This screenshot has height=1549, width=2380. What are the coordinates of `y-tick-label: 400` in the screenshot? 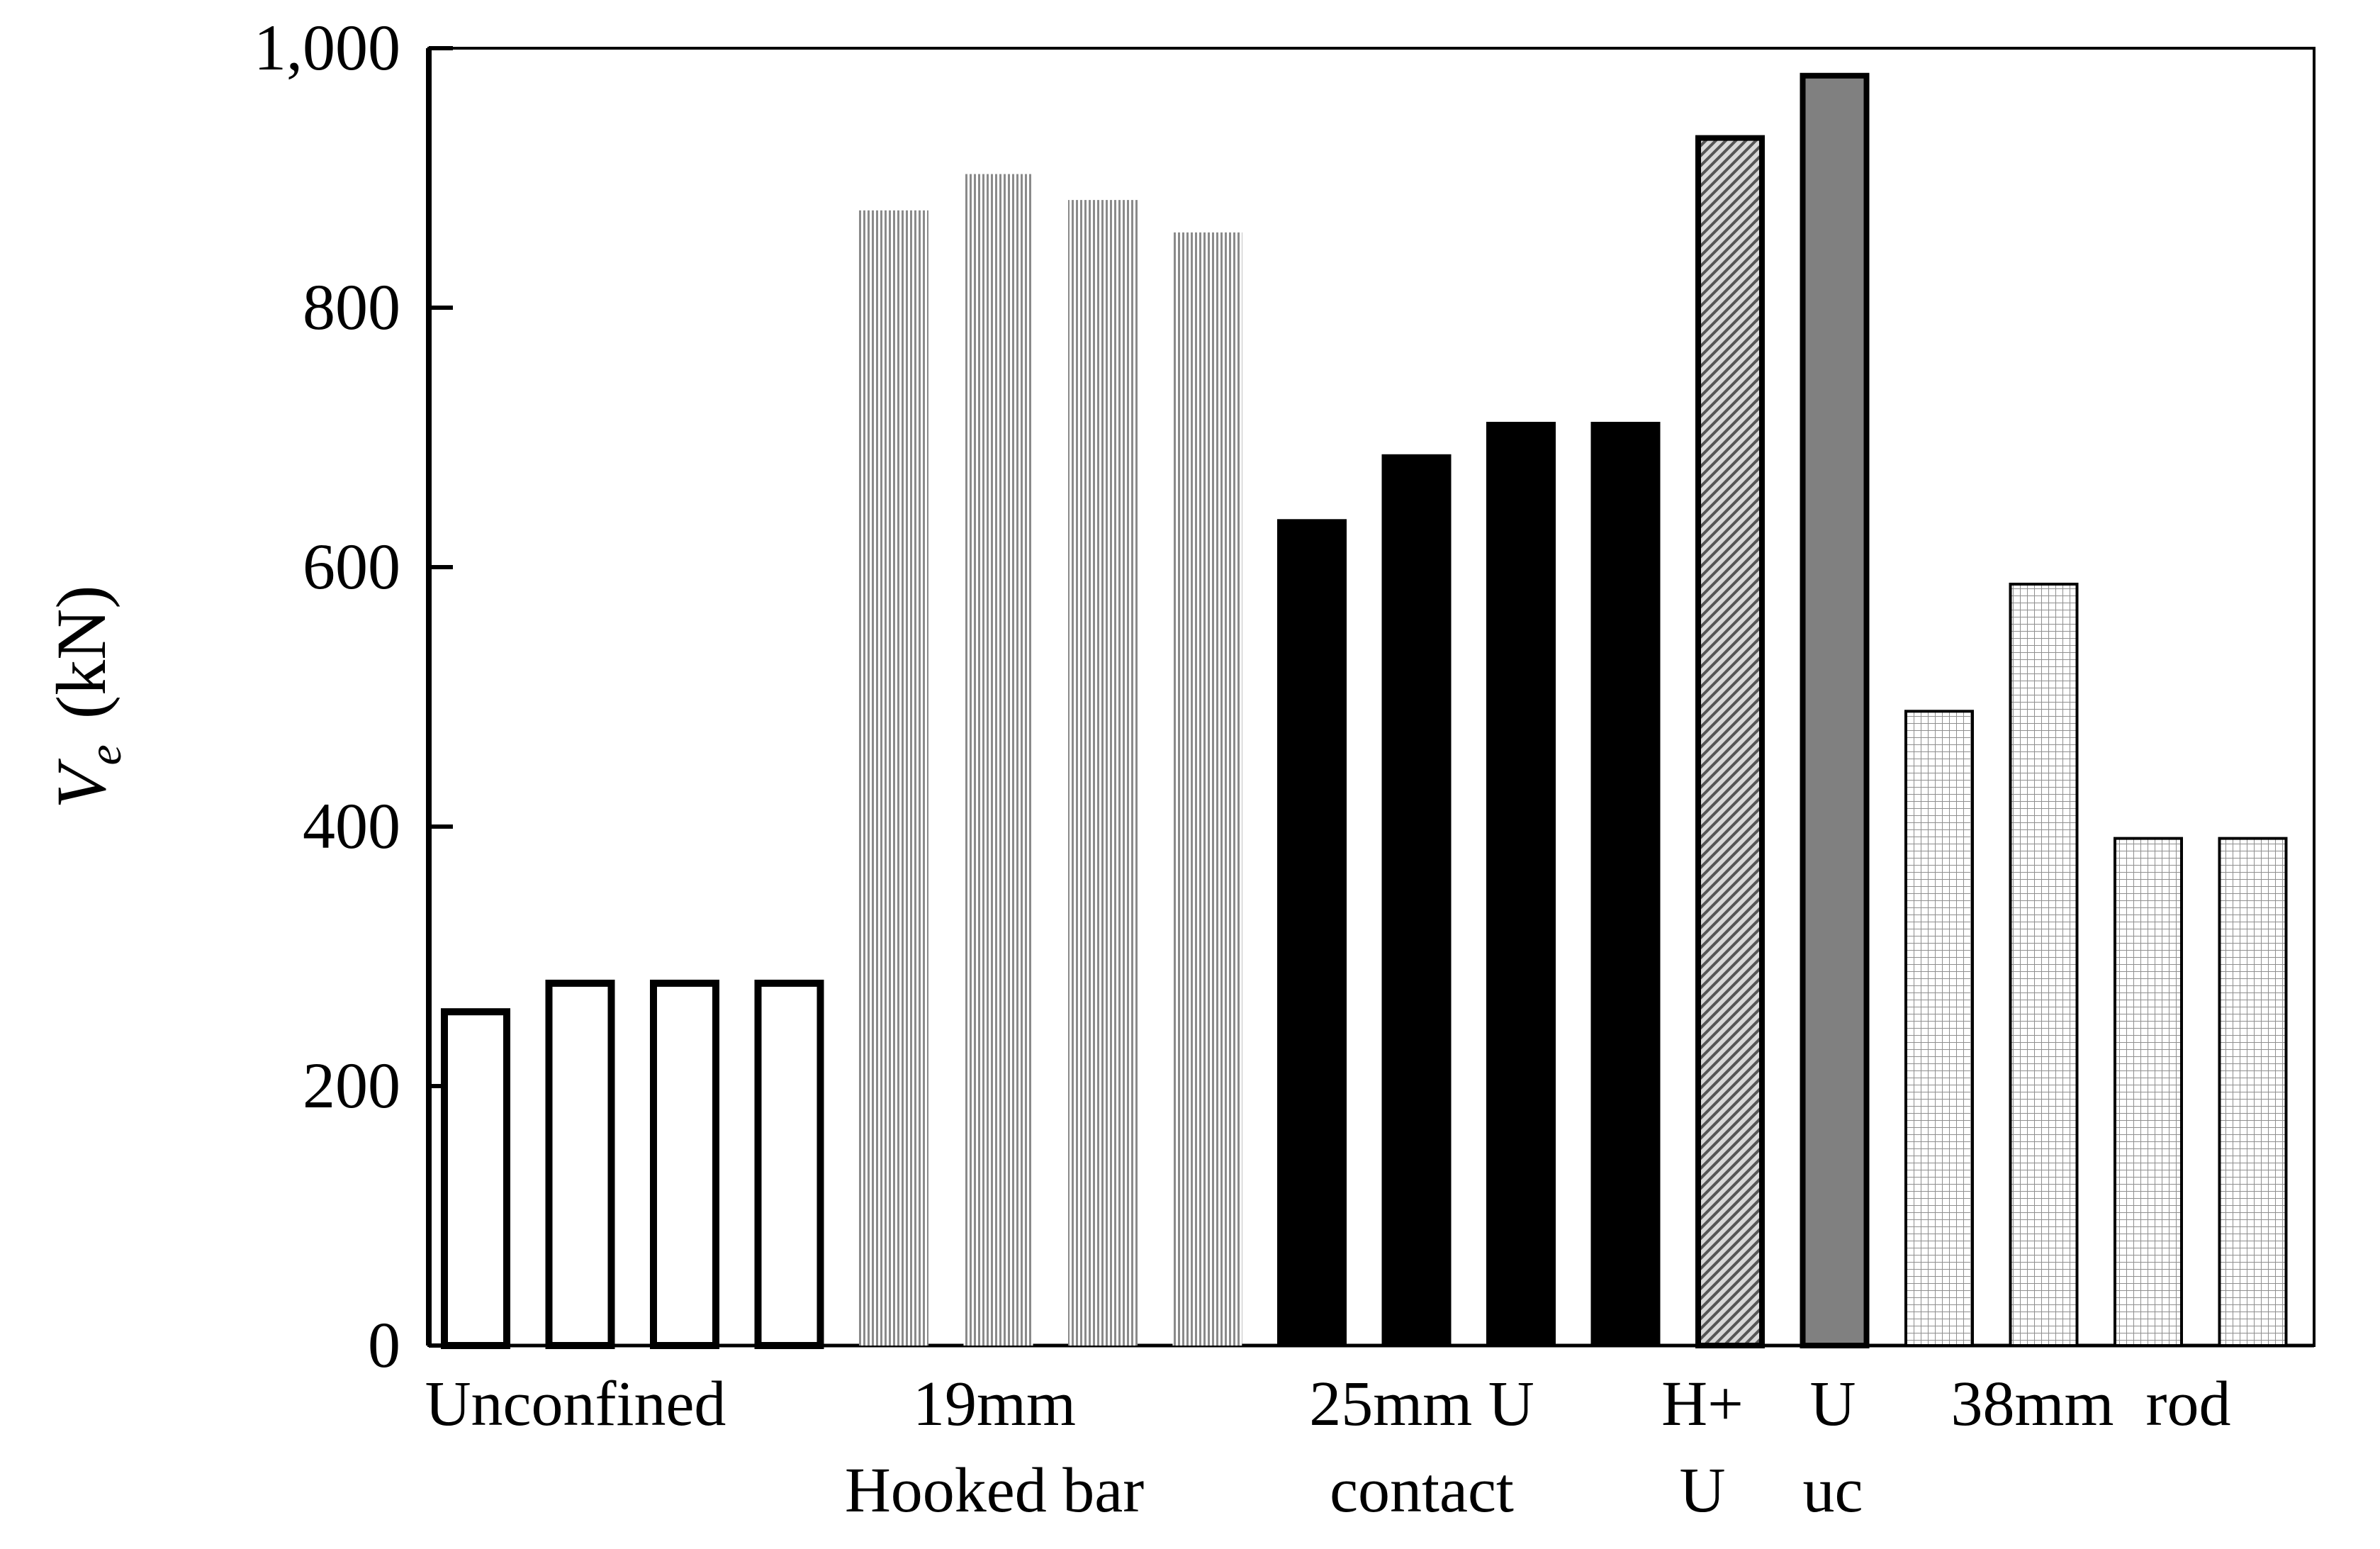 It's located at (352, 826).